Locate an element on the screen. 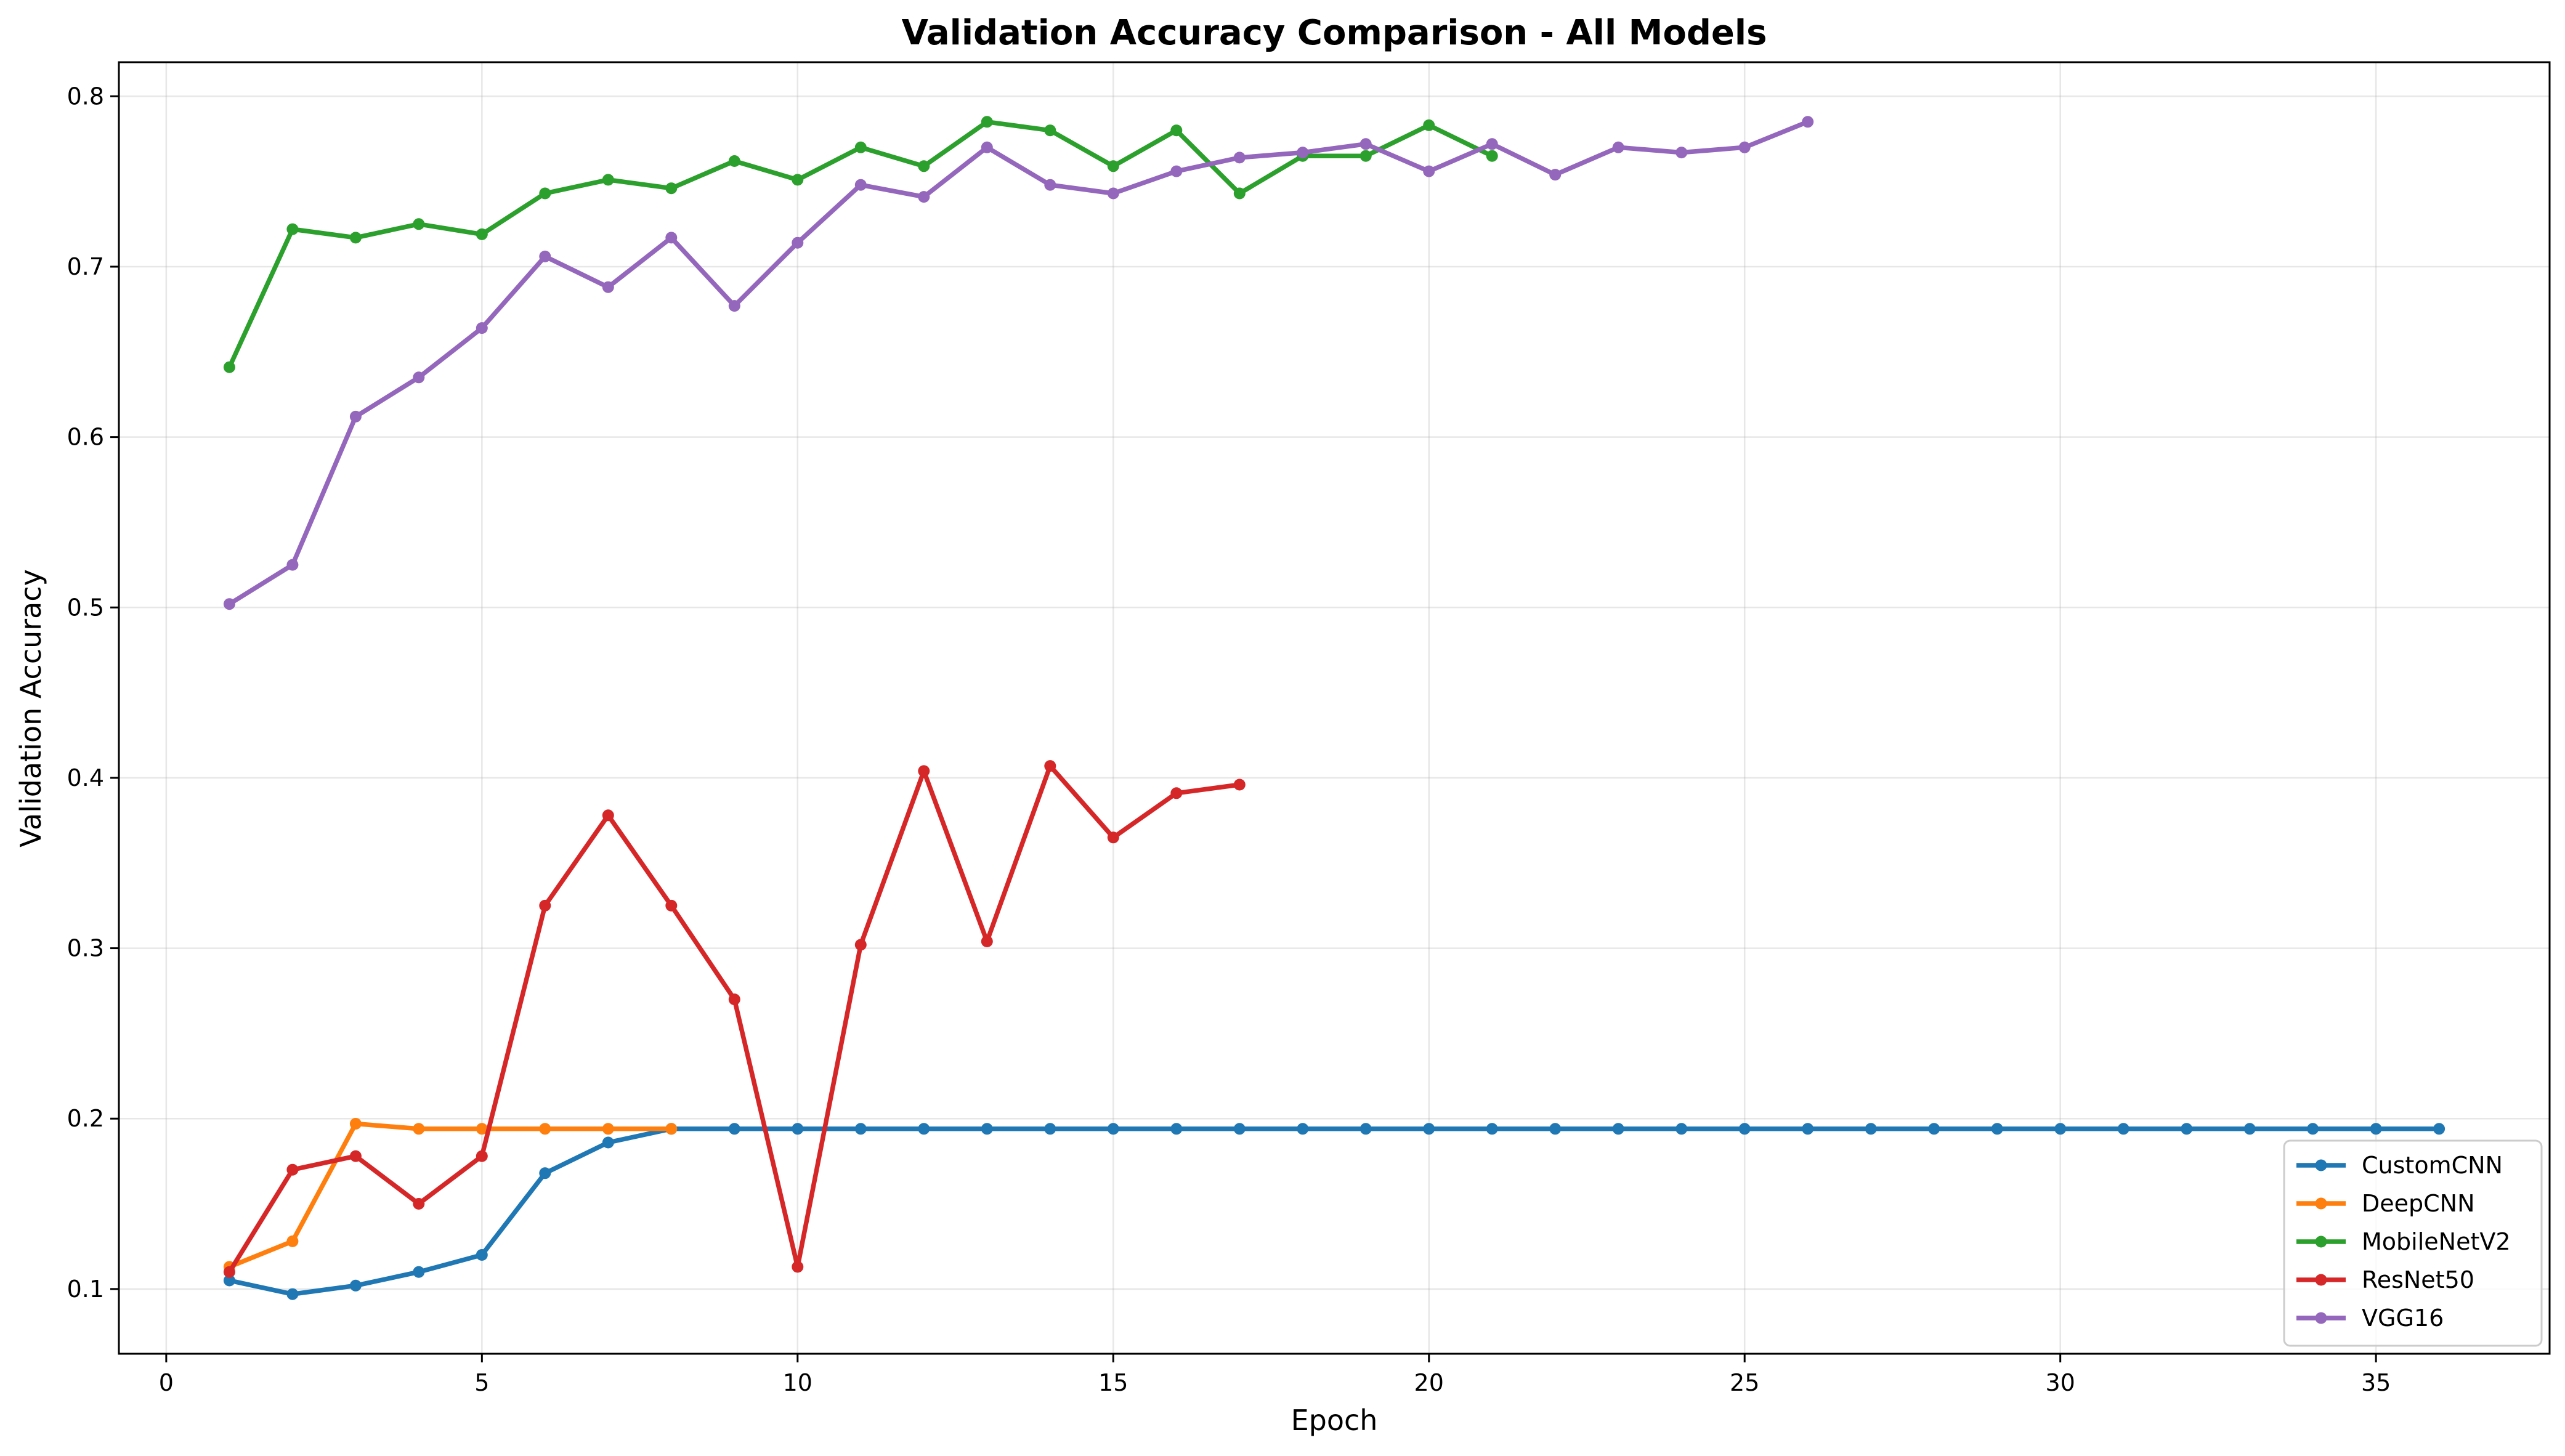 The width and height of the screenshot is (2565, 1456). y-tick-label: 0.8 is located at coordinates (85, 96).